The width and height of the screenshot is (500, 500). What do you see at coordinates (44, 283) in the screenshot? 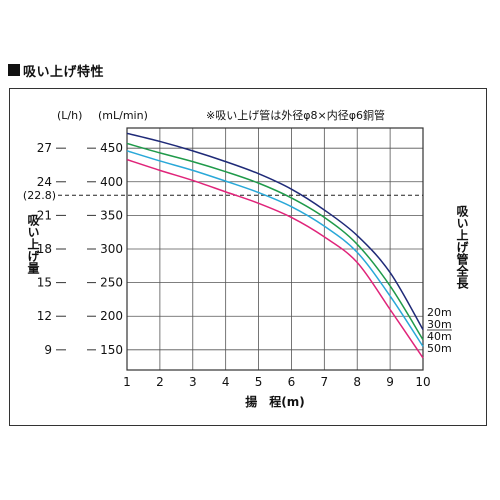
I see `y-tick-label-lh: 15` at bounding box center [44, 283].